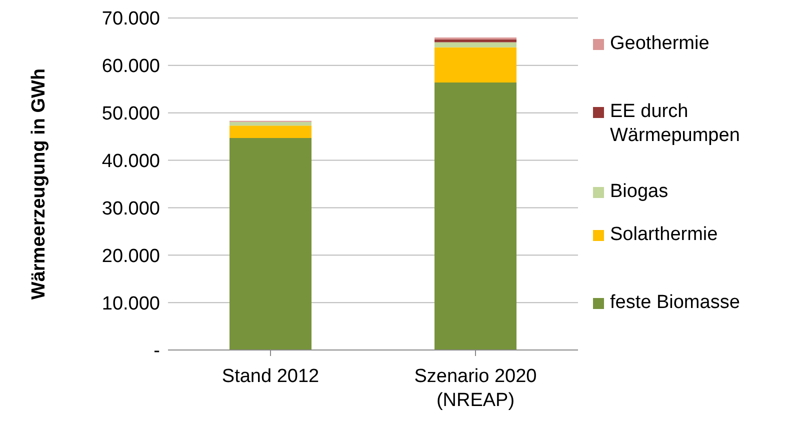  Describe the element at coordinates (131, 114) in the screenshot. I see `y-tick-label: 50.000` at that location.